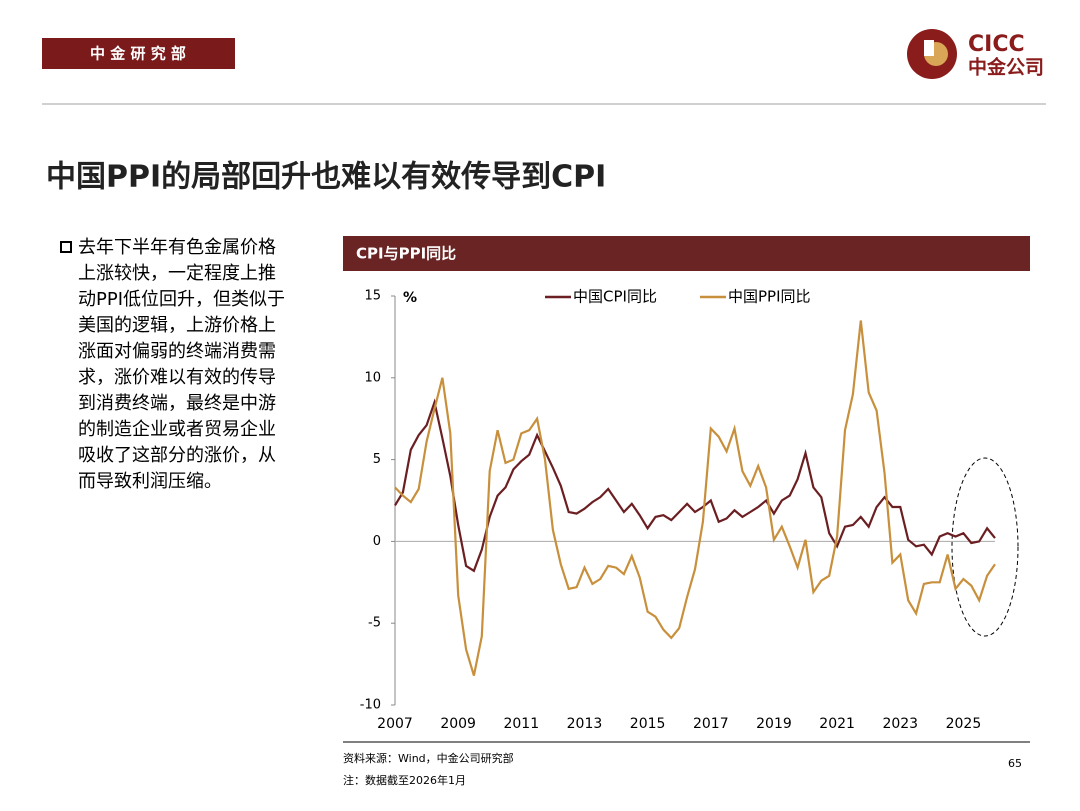 This screenshot has height=811, width=1080. What do you see at coordinates (711, 724) in the screenshot?
I see `x-tick-label: 2017` at bounding box center [711, 724].